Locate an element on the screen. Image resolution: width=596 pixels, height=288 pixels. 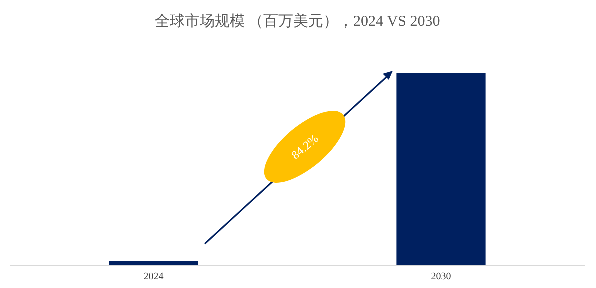
x-tick-label: 2030 is located at coordinates (441, 277).